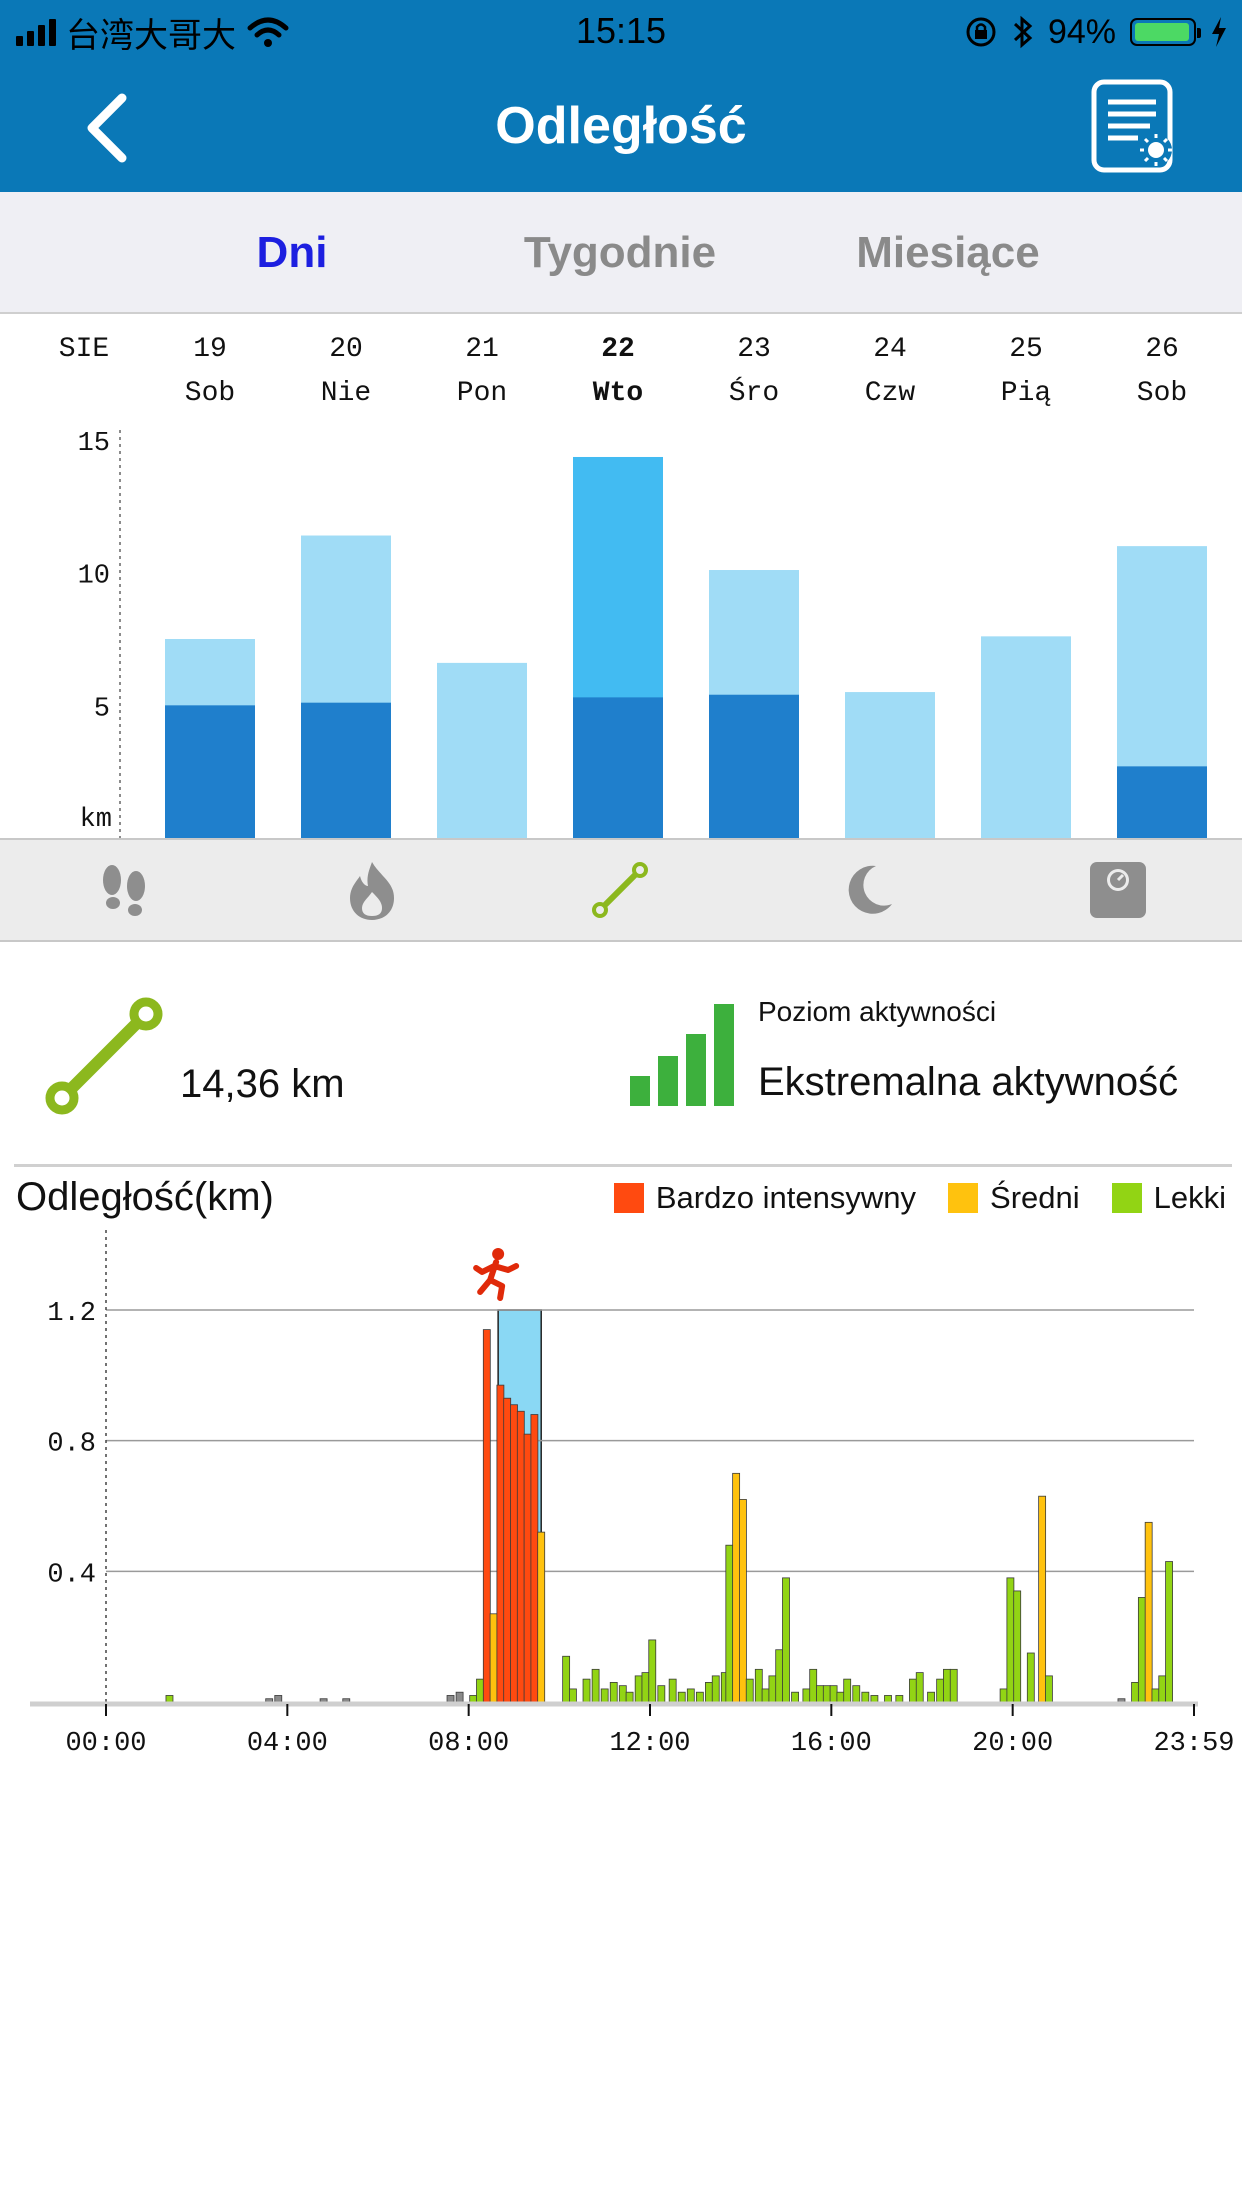  I want to click on legend-label: Średni, so click(1035, 1197).